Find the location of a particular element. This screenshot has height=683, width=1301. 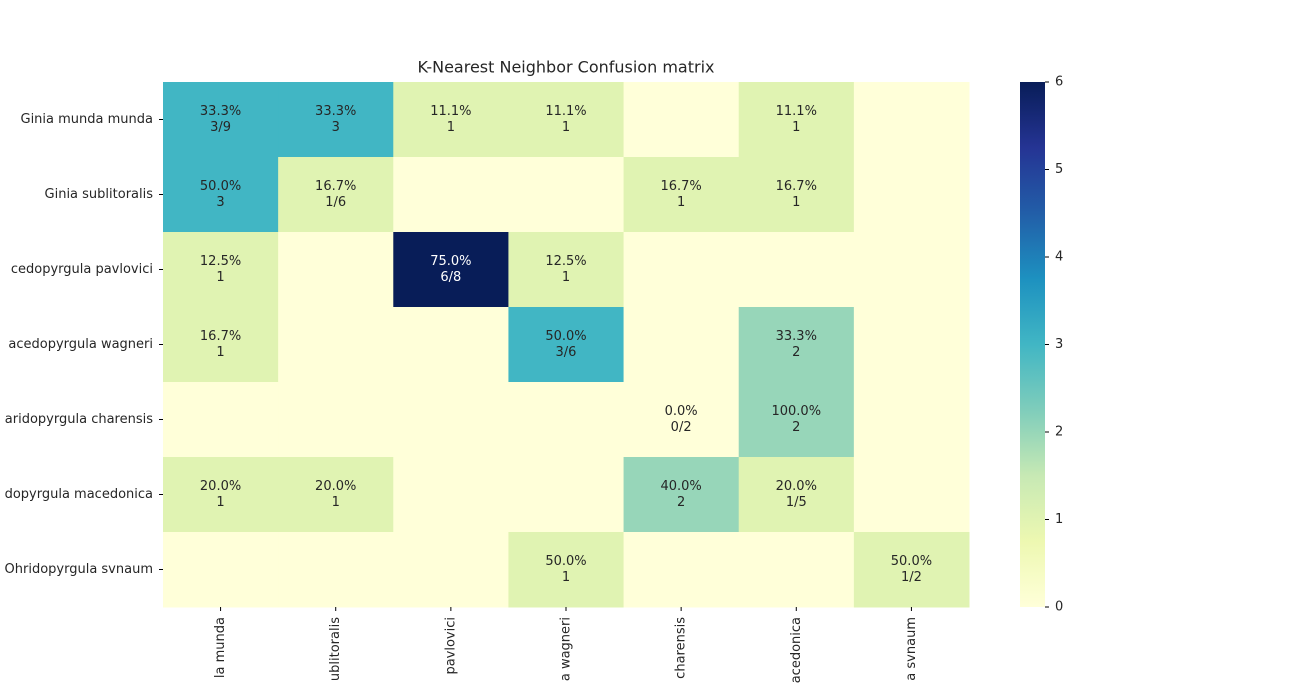

colorbar-tick-label: 2 is located at coordinates (1059, 432).